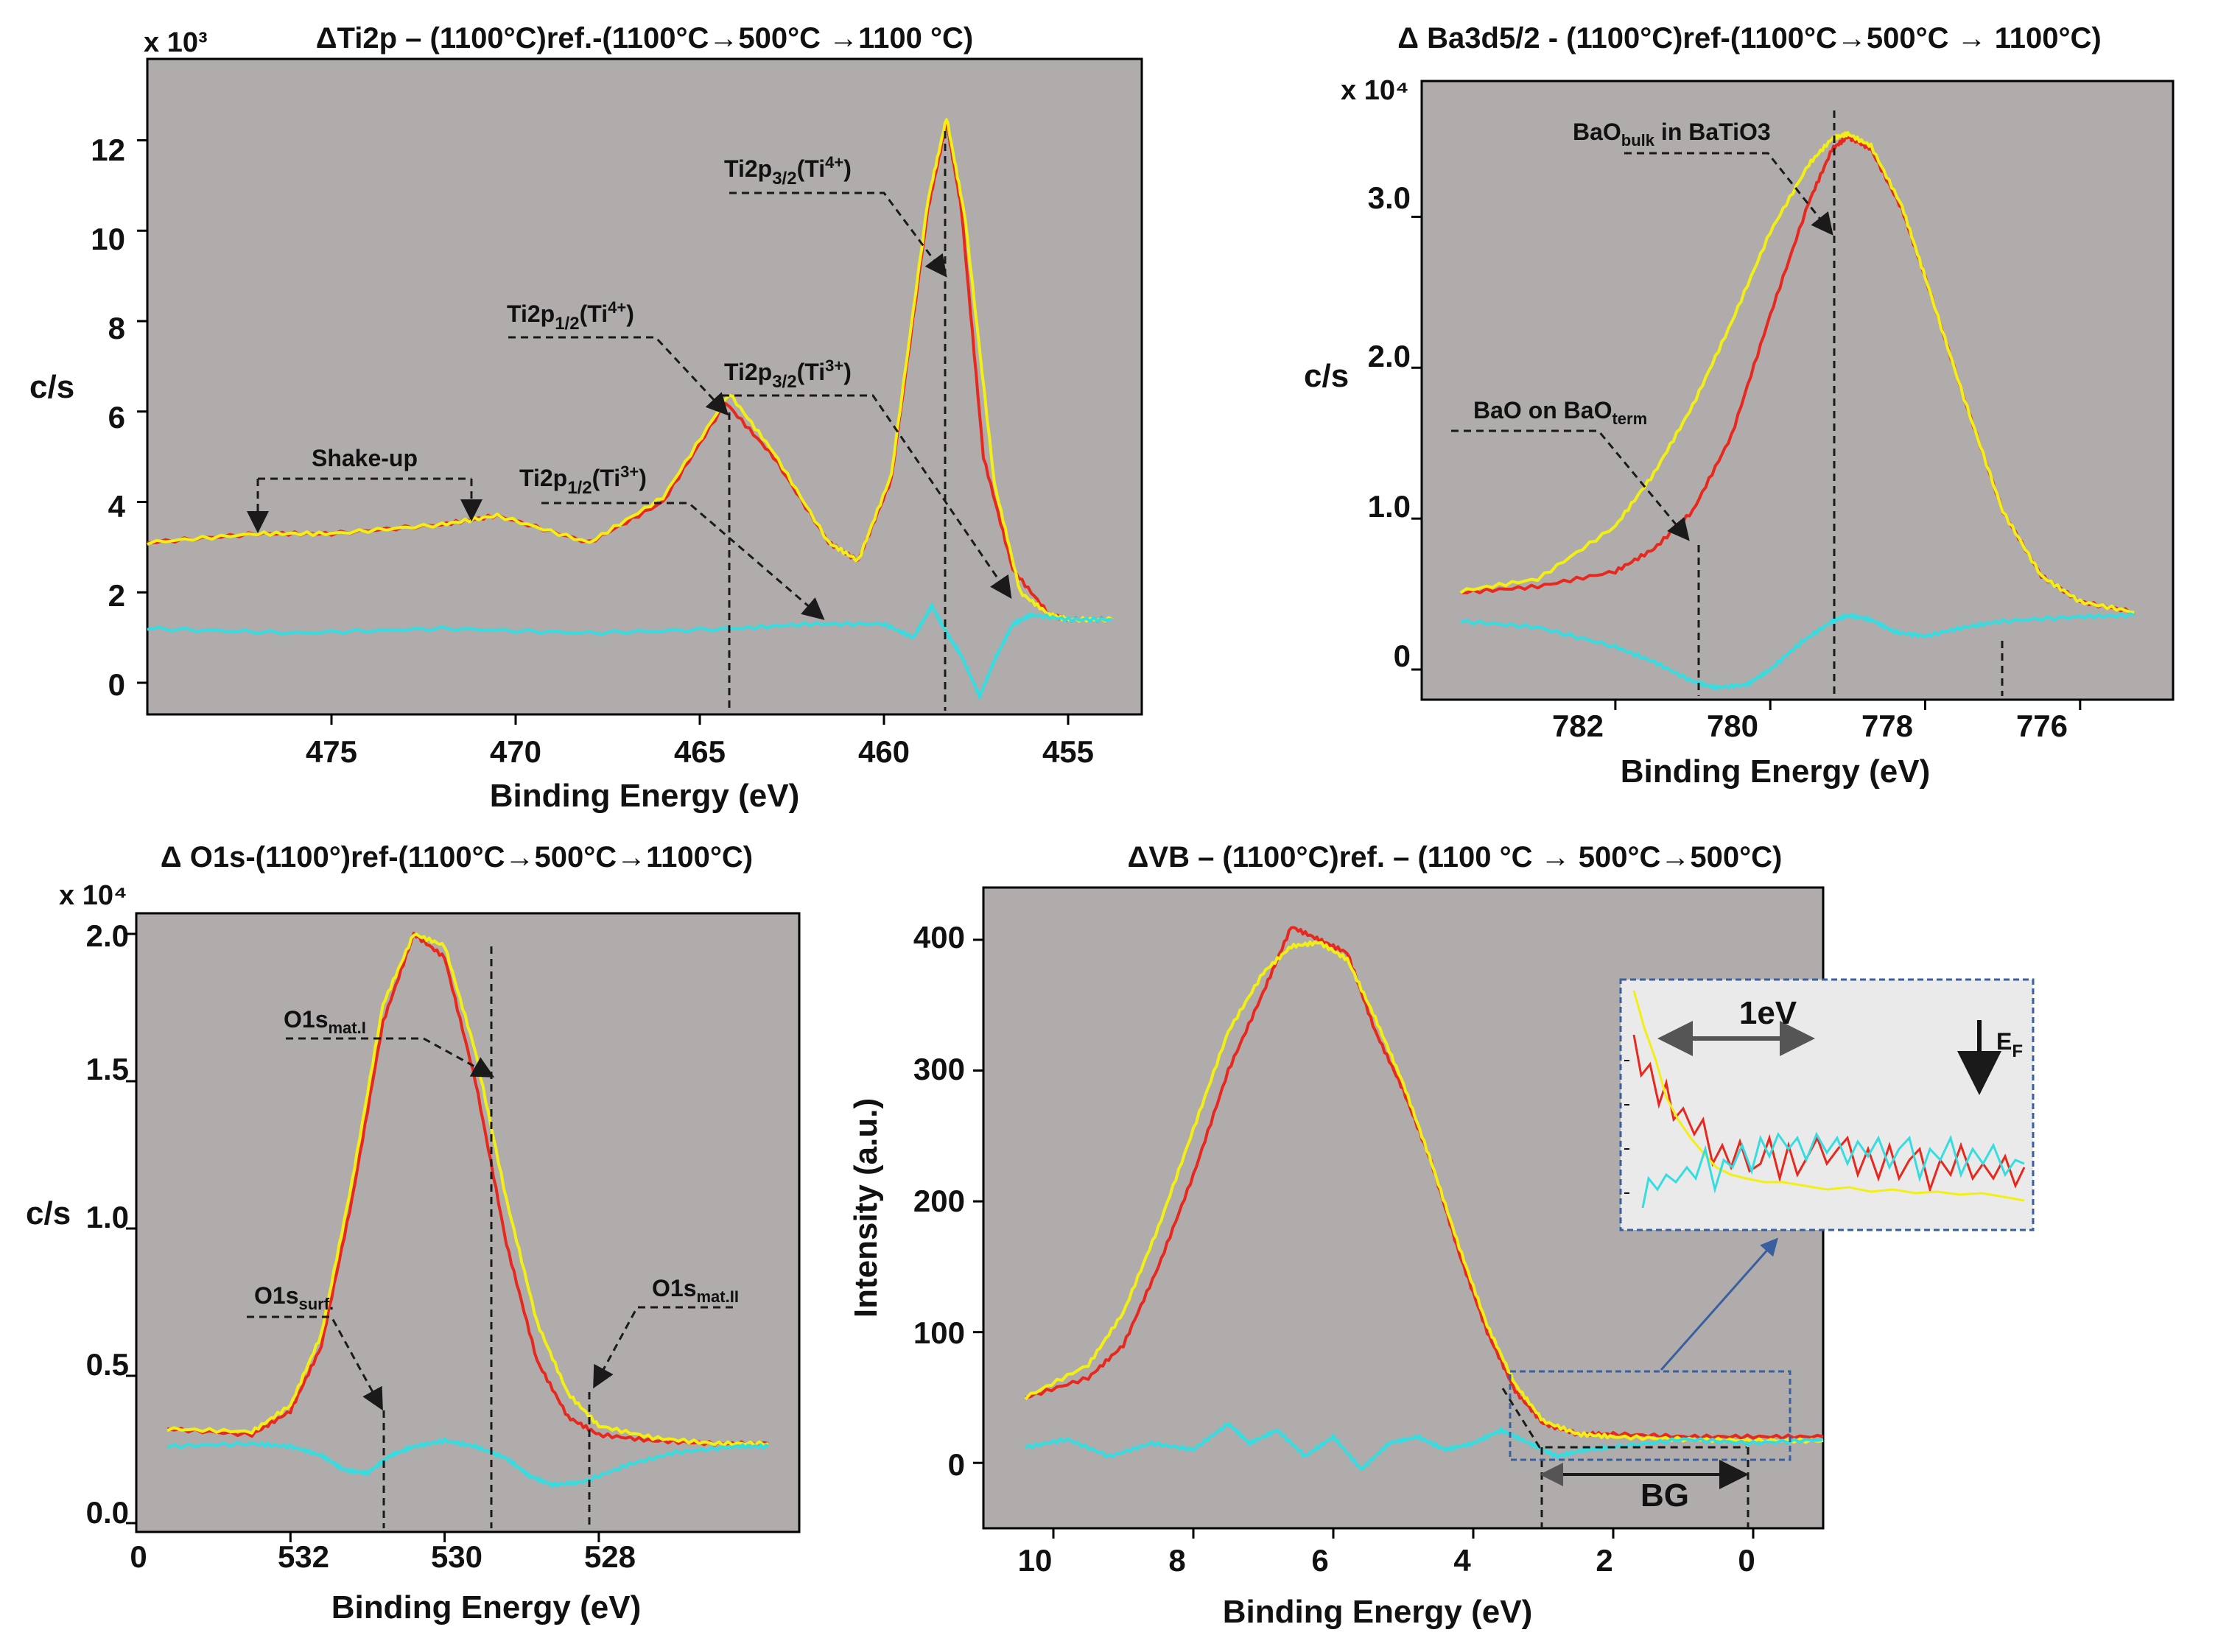 The width and height of the screenshot is (2218, 1652). I want to click on x-tick-label: 465, so click(700, 751).